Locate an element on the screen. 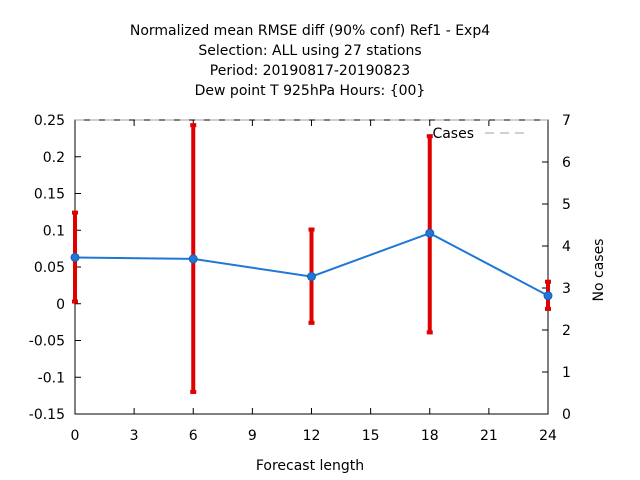  y2-tick-label: 6 is located at coordinates (566, 163).